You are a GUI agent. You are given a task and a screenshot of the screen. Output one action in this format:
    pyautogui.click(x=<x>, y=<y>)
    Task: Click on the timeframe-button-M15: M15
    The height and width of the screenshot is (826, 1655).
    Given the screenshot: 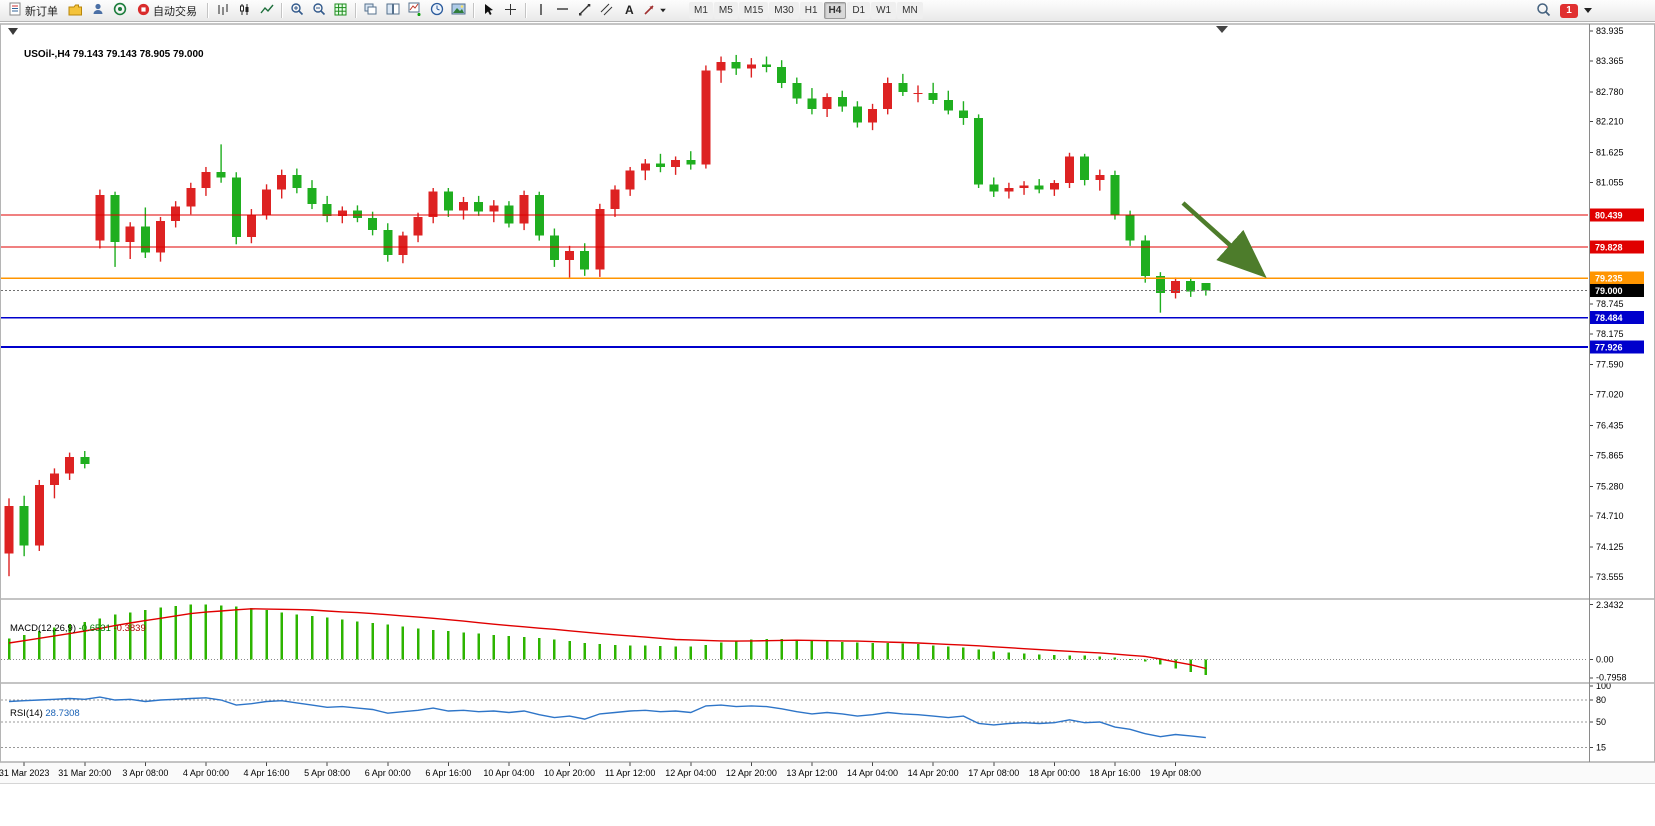 What is the action you would take?
    pyautogui.click(x=753, y=10)
    